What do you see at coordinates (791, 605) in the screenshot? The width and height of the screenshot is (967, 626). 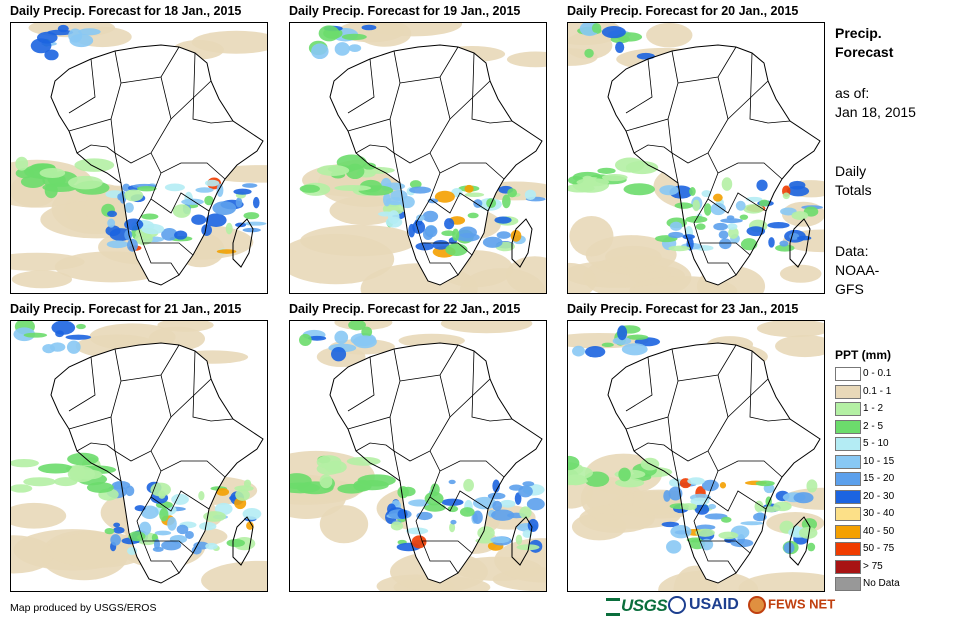 I see `fews-logo: FEWS NET` at bounding box center [791, 605].